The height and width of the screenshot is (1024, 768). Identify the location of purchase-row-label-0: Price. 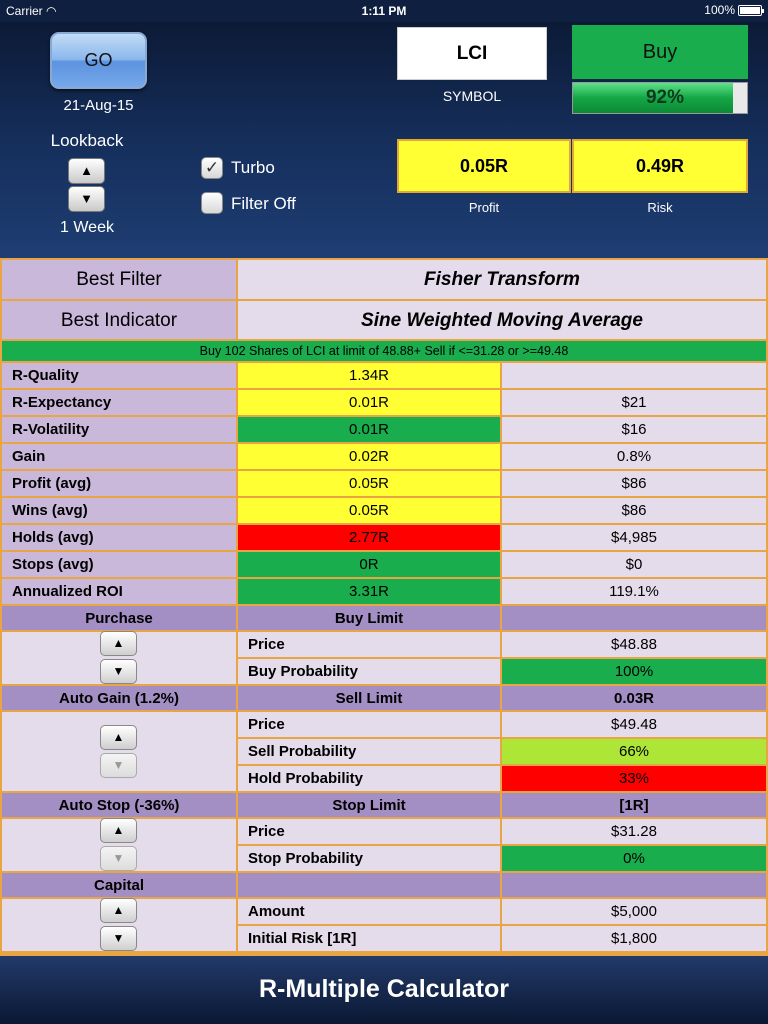
(369, 644).